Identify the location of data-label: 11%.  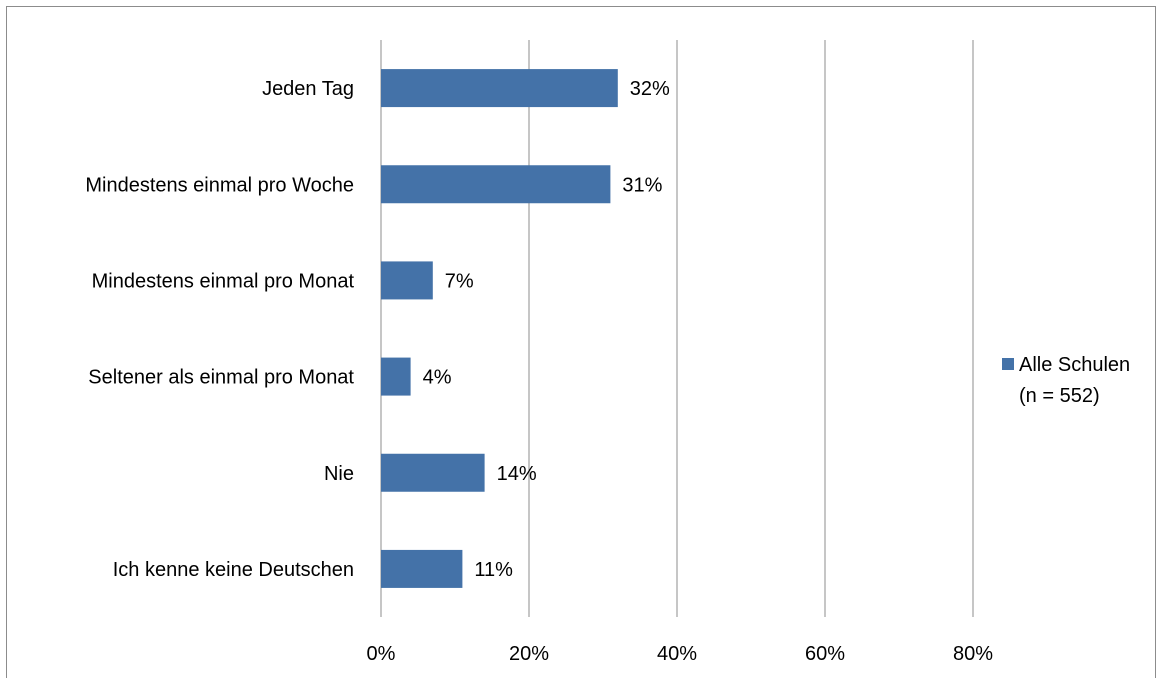
(493, 570).